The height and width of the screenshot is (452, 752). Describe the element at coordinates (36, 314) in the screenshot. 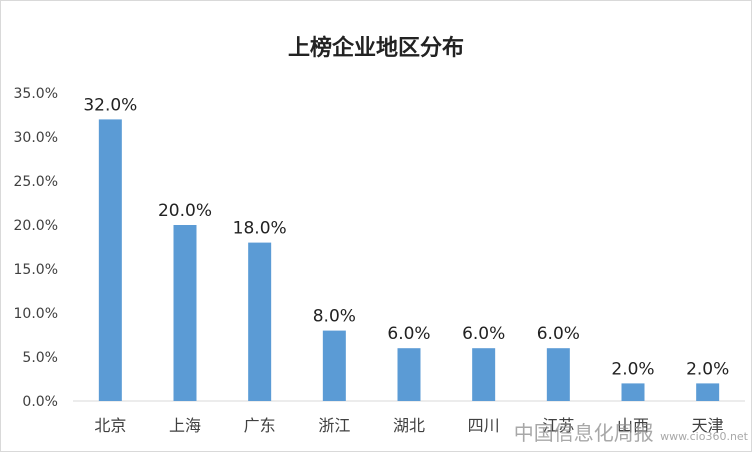

I see `y-tick-label: 10.0%` at that location.